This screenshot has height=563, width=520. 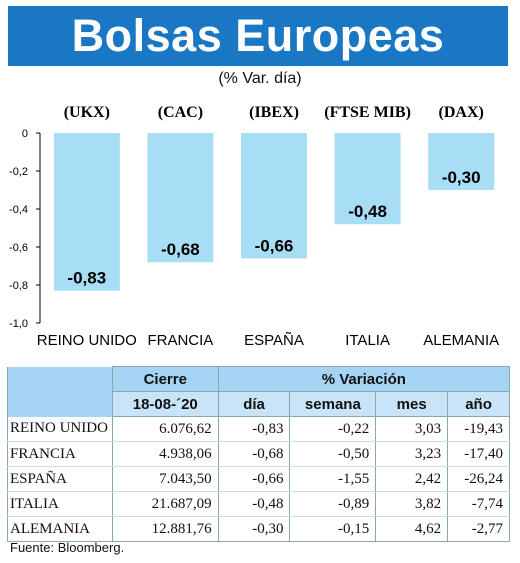 I want to click on header-date: 18-08-´20, so click(x=165, y=404).